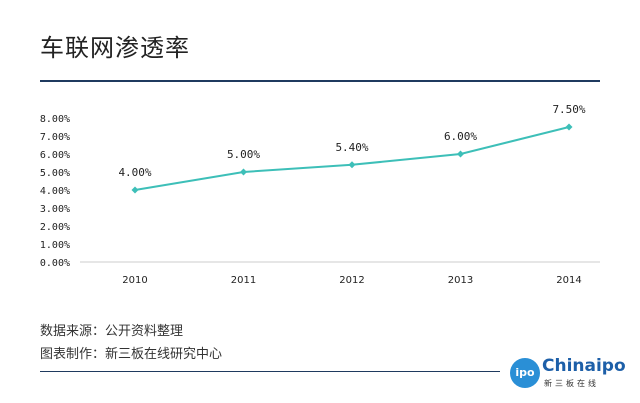 Image resolution: width=640 pixels, height=403 pixels. What do you see at coordinates (525, 373) in the screenshot?
I see `logo-circle-icon: ipo` at bounding box center [525, 373].